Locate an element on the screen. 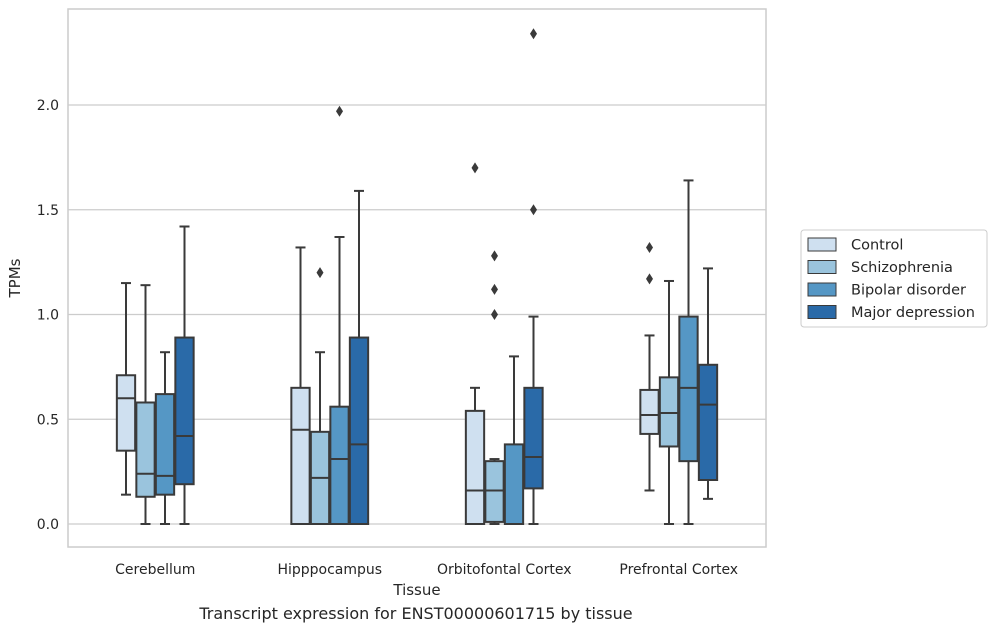  legend-label: Bipolar disorder is located at coordinates (908, 291).